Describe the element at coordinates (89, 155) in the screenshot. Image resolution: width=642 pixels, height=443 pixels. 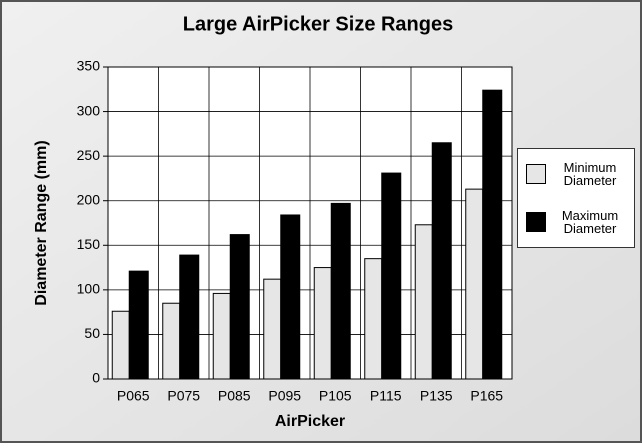
I see `y-tick-label: 250` at that location.